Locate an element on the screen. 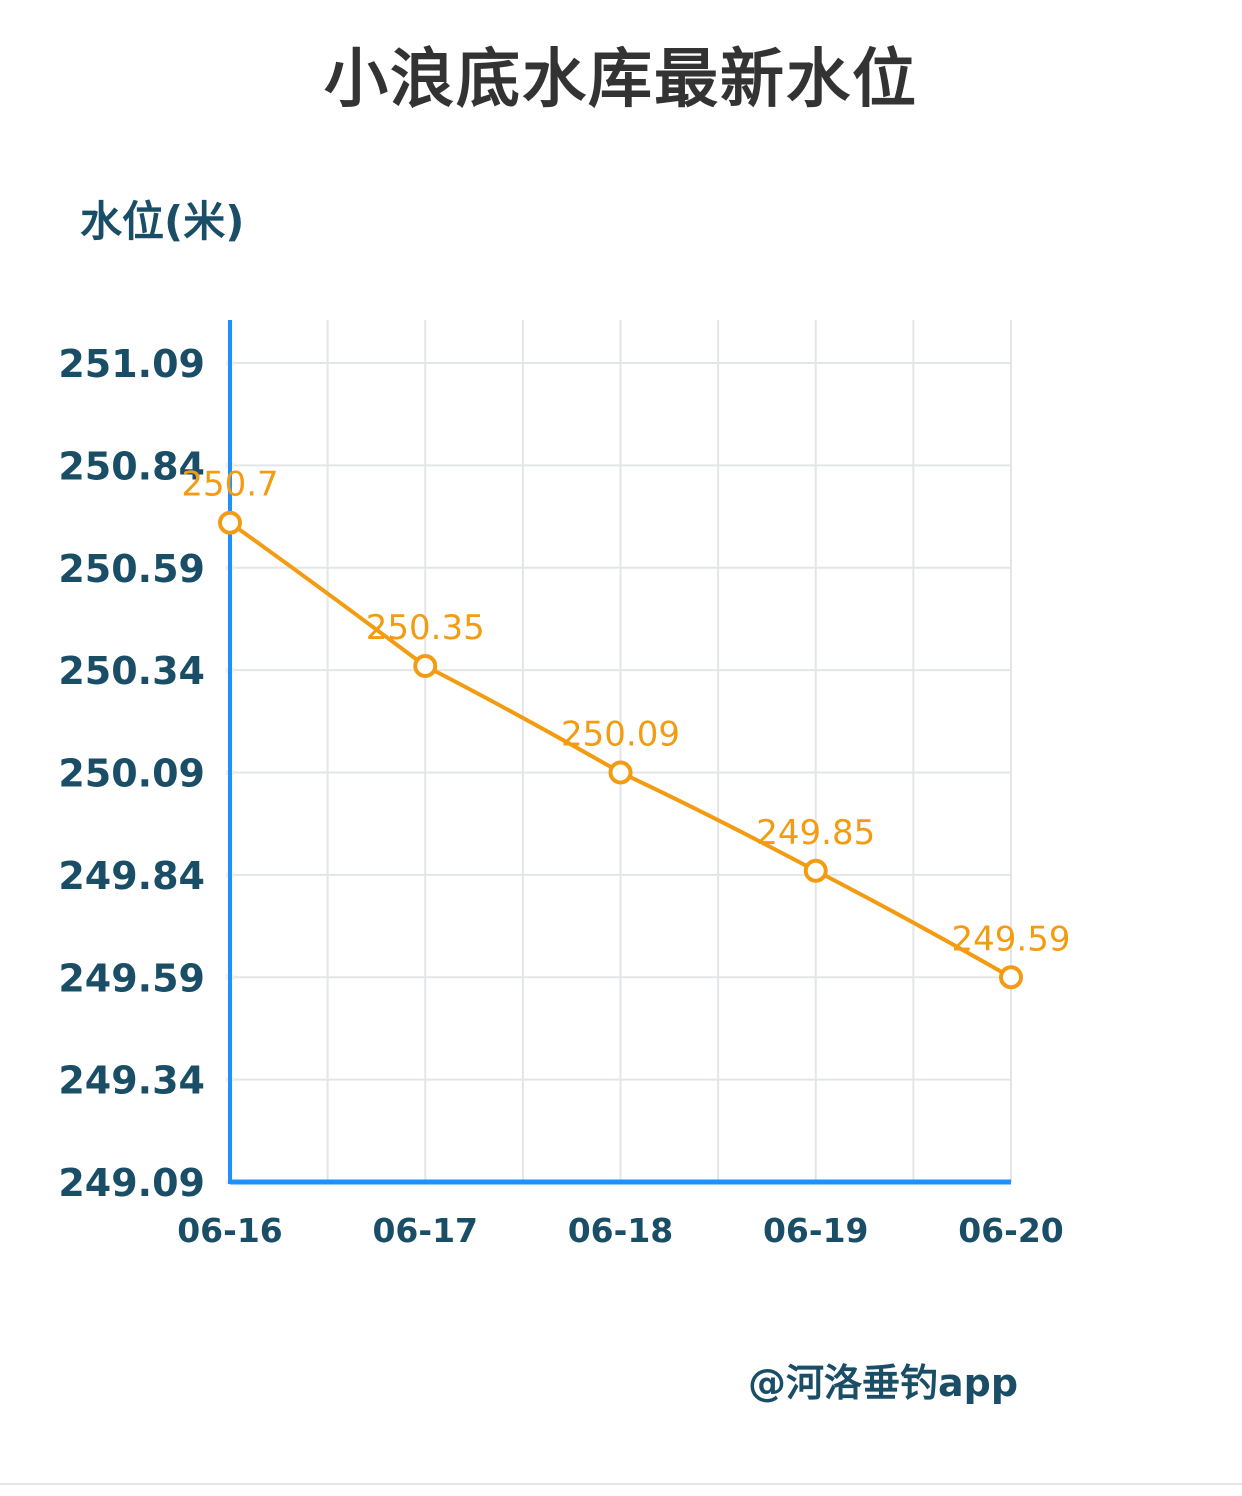  x-tick-label: 06-16 is located at coordinates (230, 1230).